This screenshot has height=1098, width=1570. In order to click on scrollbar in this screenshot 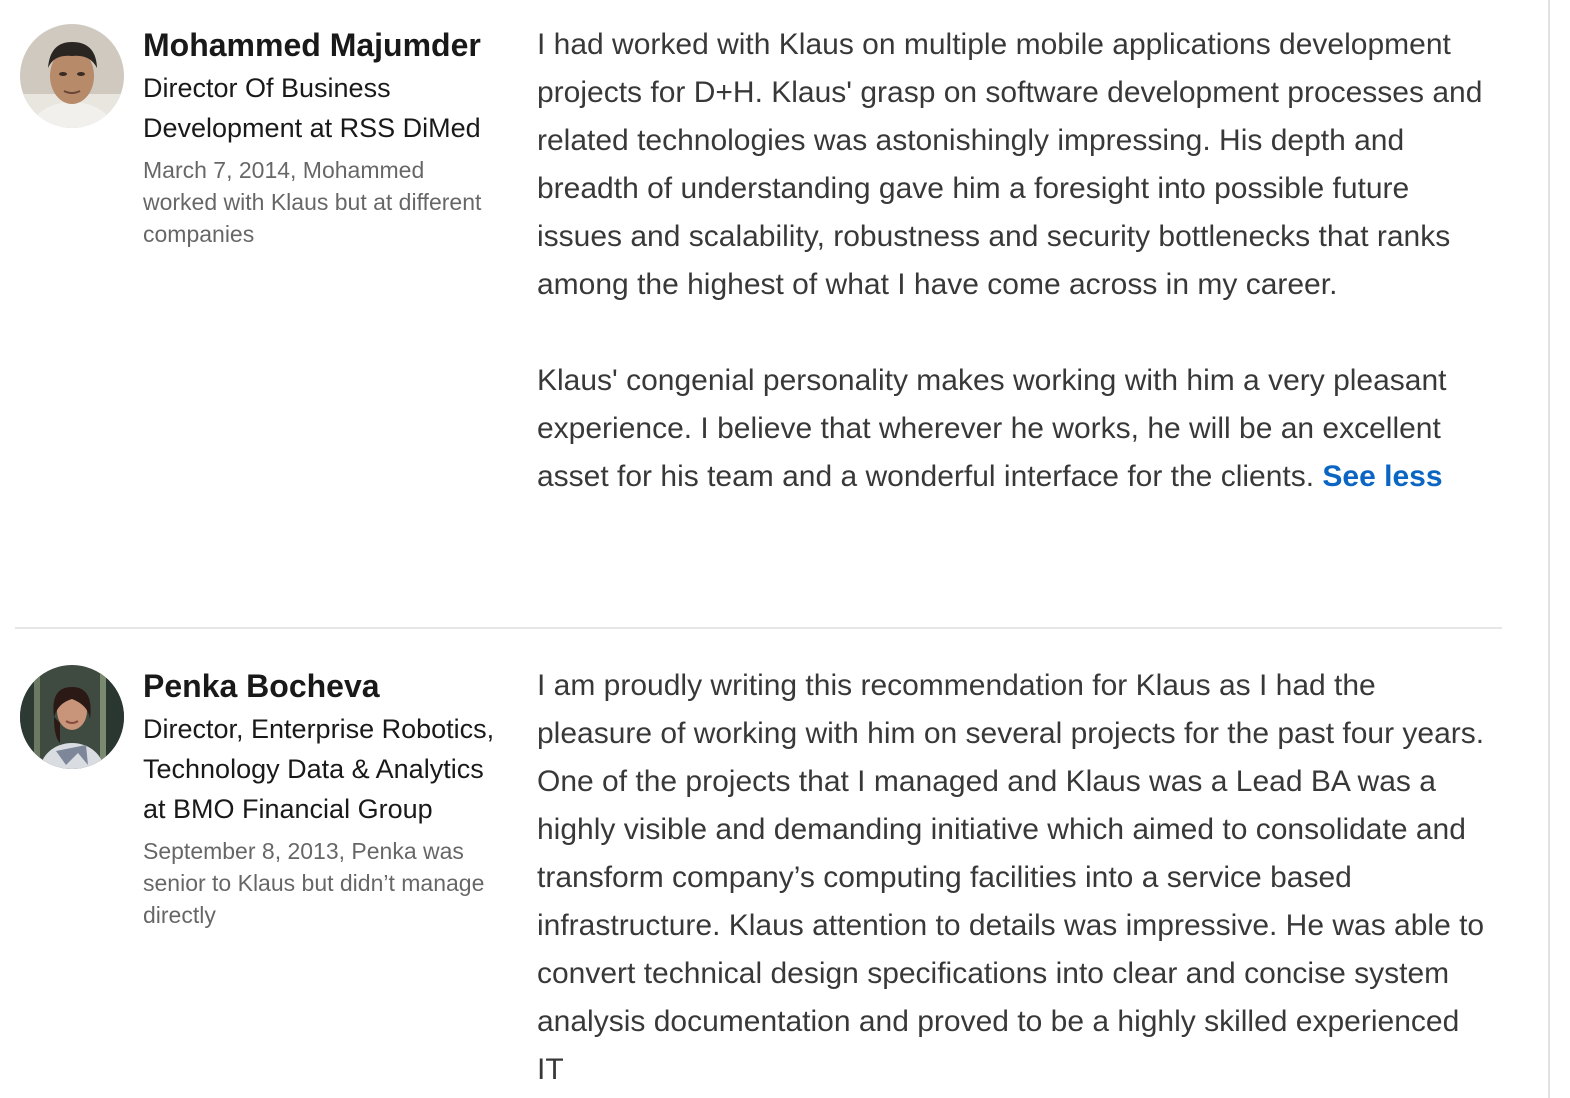, I will do `click(1559, 549)`.